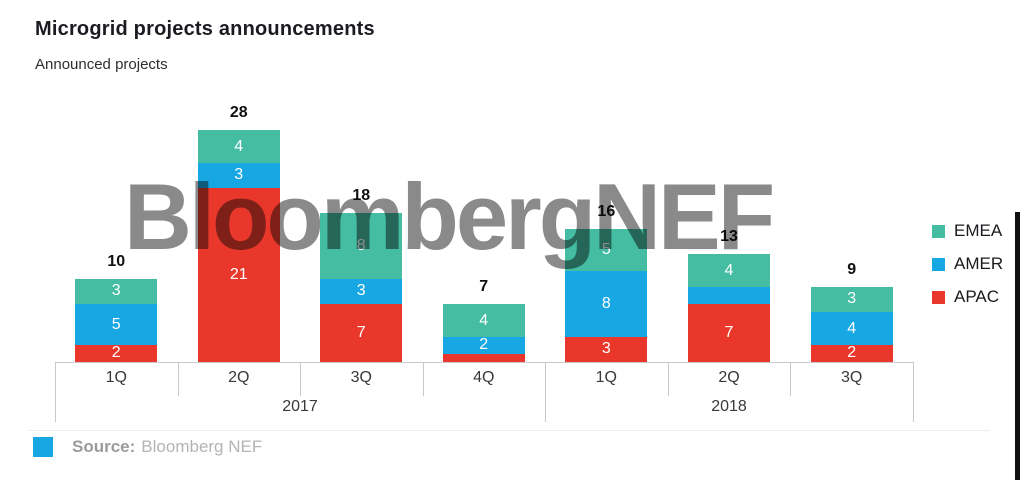  What do you see at coordinates (104, 446) in the screenshot?
I see `source-label: Source:` at bounding box center [104, 446].